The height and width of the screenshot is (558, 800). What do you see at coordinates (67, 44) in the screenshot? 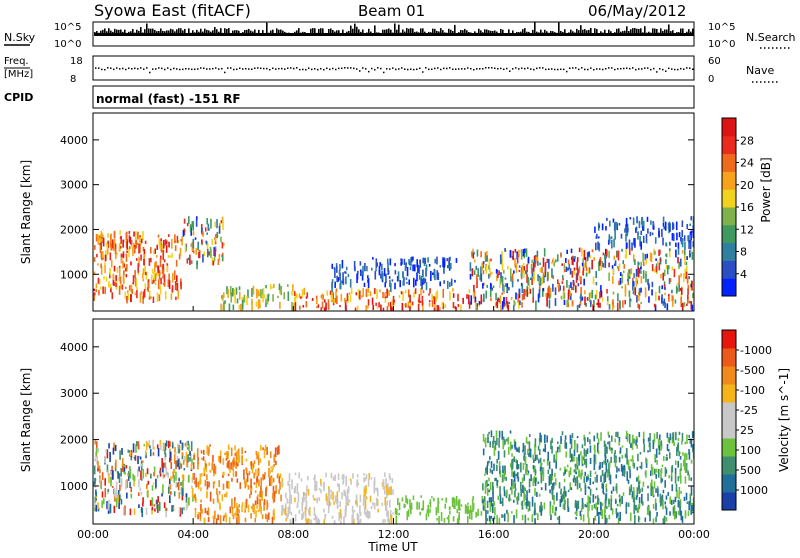
I see `noise-sky-tick-bottom: 10^0` at bounding box center [67, 44].